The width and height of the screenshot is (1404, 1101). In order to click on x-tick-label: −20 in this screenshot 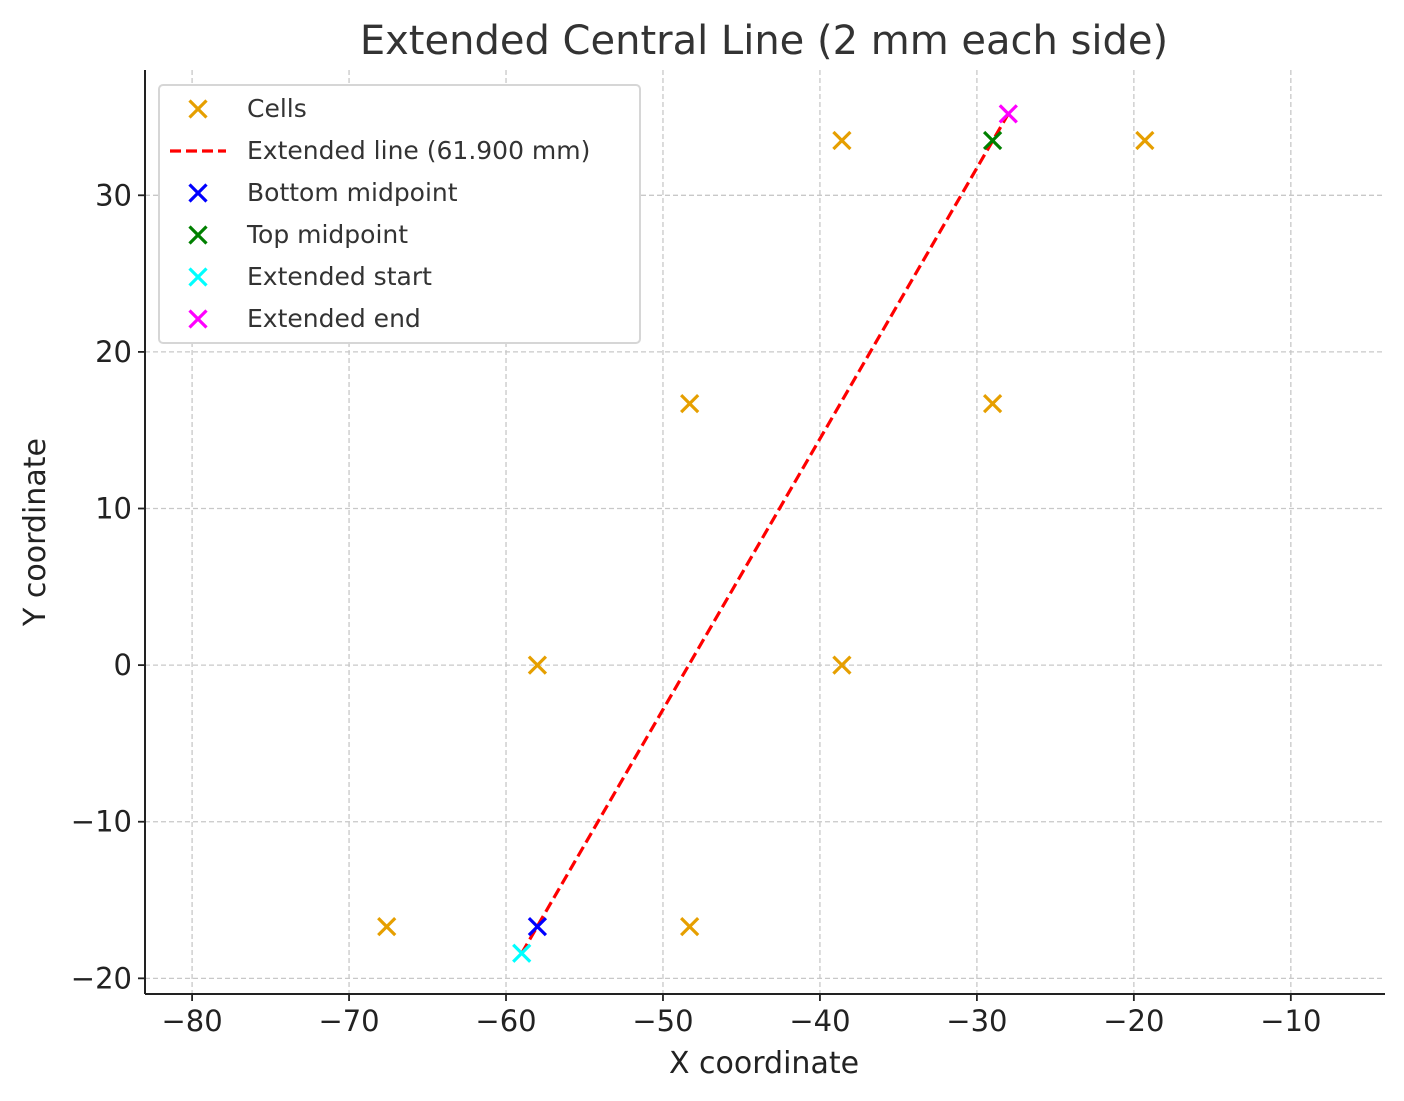, I will do `click(1133, 1021)`.